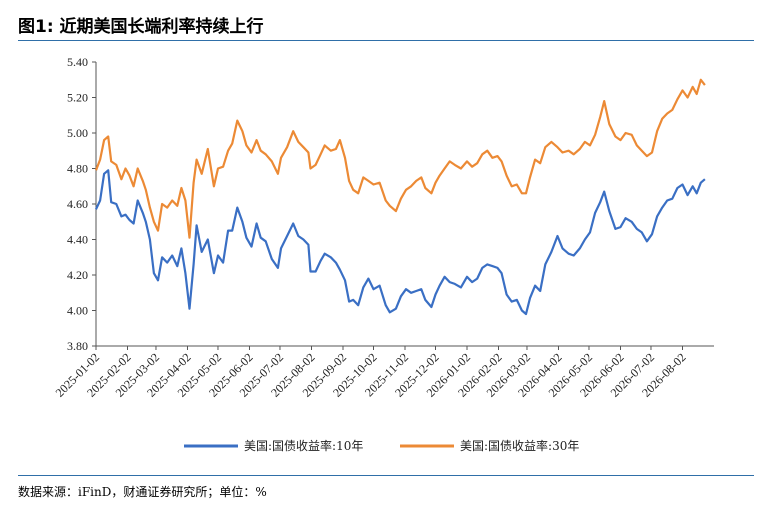 This screenshot has height=507, width=764. What do you see at coordinates (381, 445) in the screenshot?
I see `legend: 美国:国债收益率:10年 美国:国债收益率:30年` at bounding box center [381, 445].